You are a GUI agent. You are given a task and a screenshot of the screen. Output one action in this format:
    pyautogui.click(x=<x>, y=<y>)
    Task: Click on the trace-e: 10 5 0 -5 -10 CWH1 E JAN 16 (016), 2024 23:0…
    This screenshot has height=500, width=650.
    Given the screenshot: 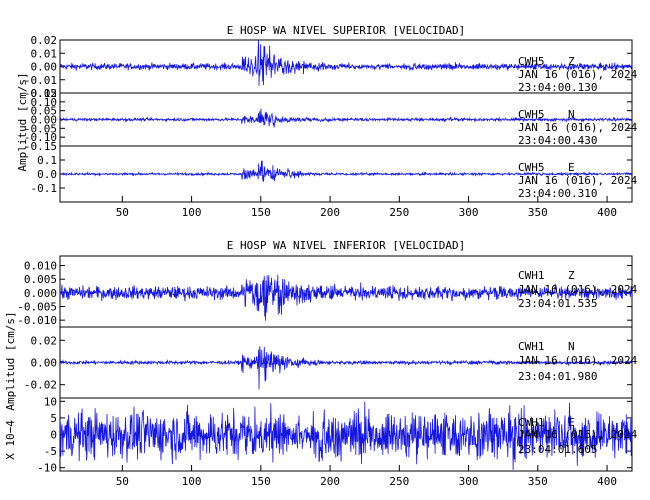 What is the action you would take?
    pyautogui.click(x=337, y=434)
    